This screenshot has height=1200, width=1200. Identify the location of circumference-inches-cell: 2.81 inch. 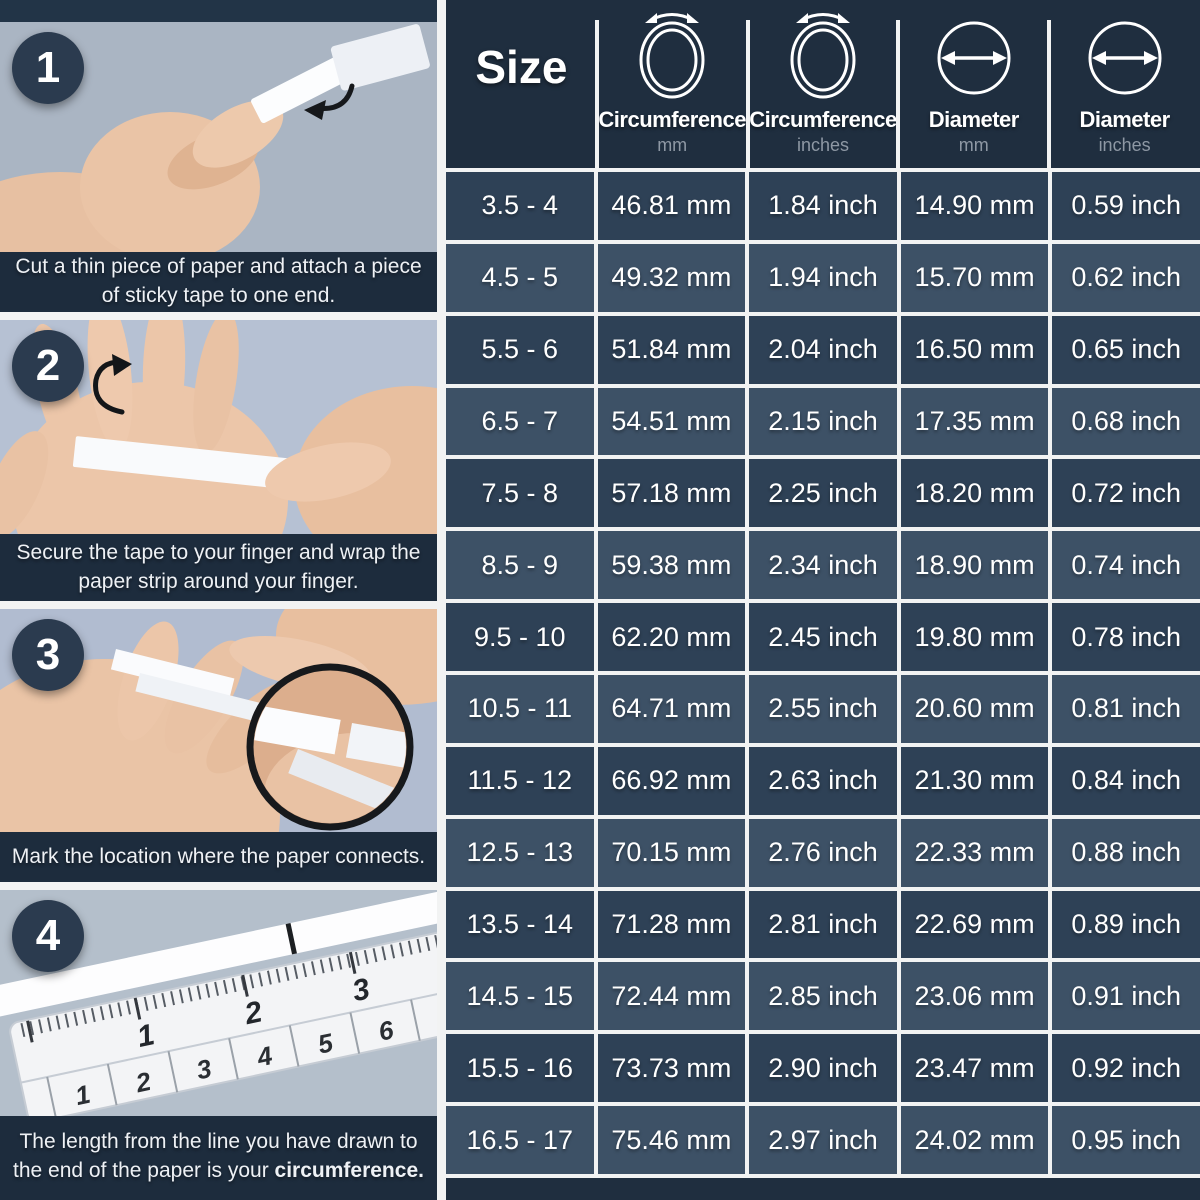
(821, 924).